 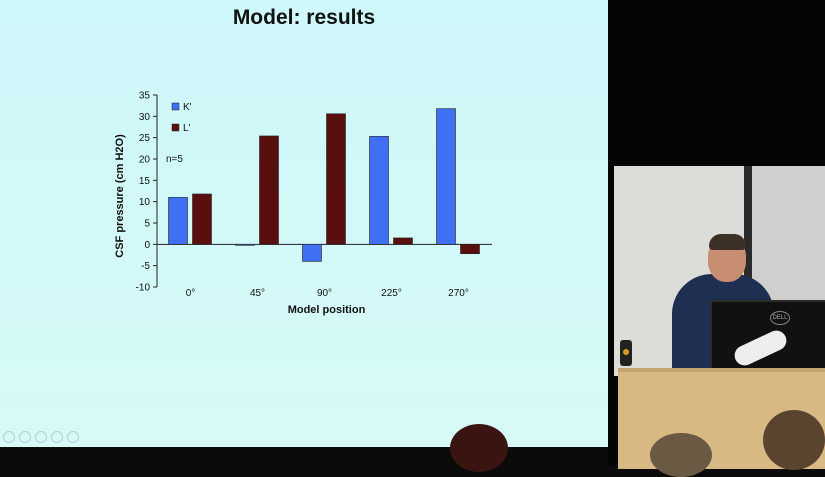 I want to click on pen-icon, so click(x=25, y=437).